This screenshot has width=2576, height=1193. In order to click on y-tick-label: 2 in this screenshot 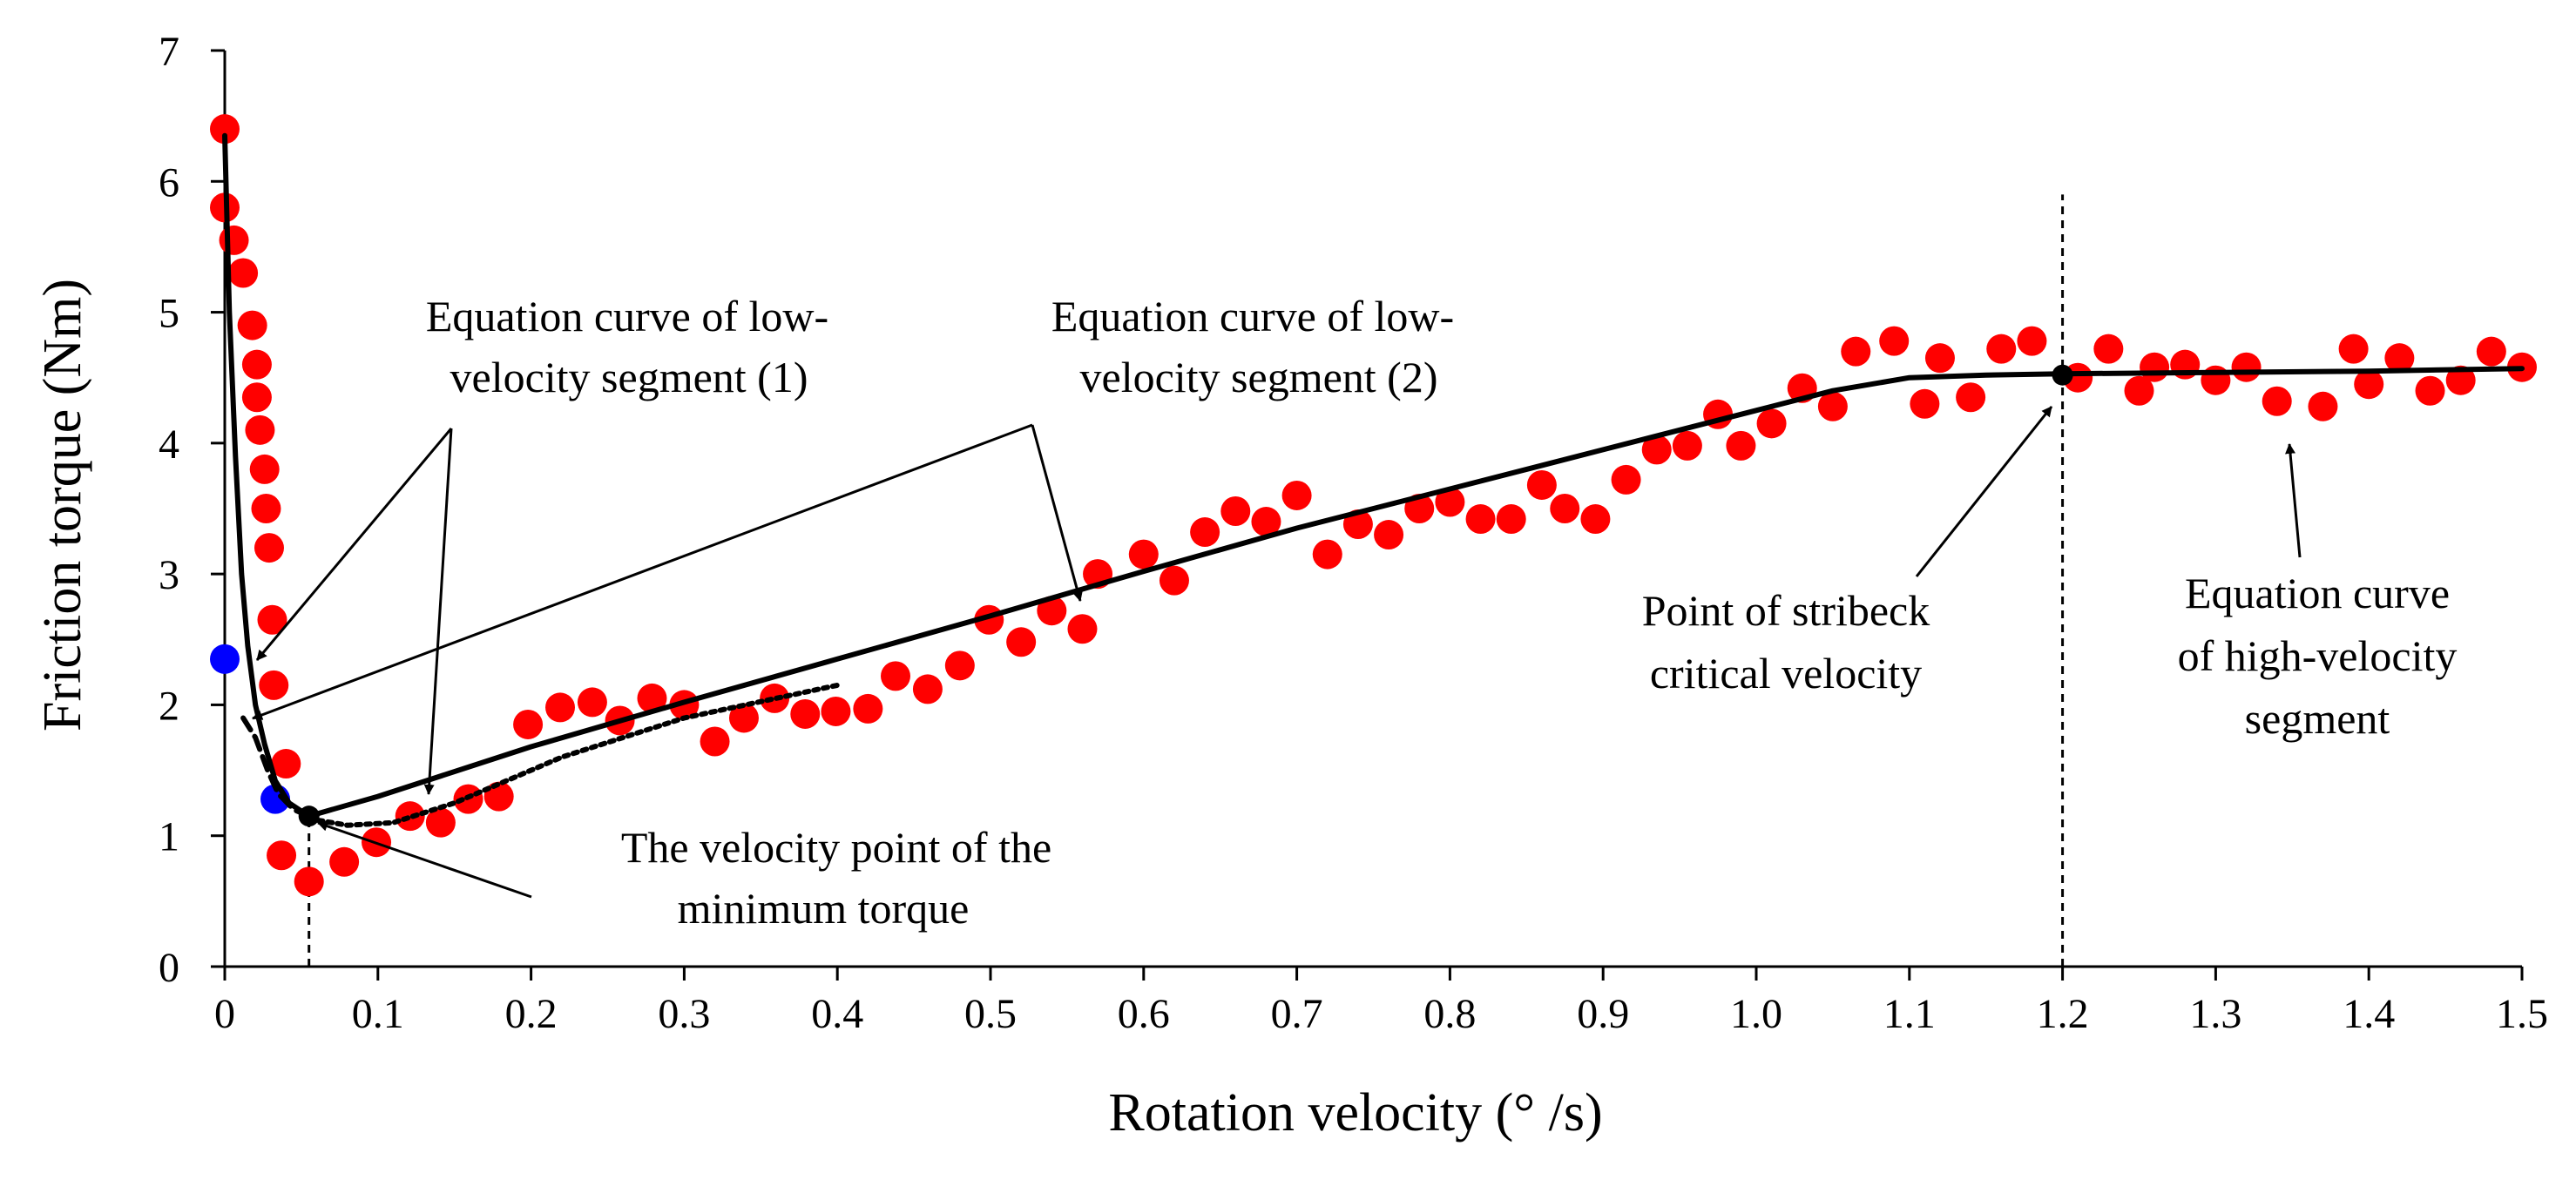, I will do `click(169, 706)`.